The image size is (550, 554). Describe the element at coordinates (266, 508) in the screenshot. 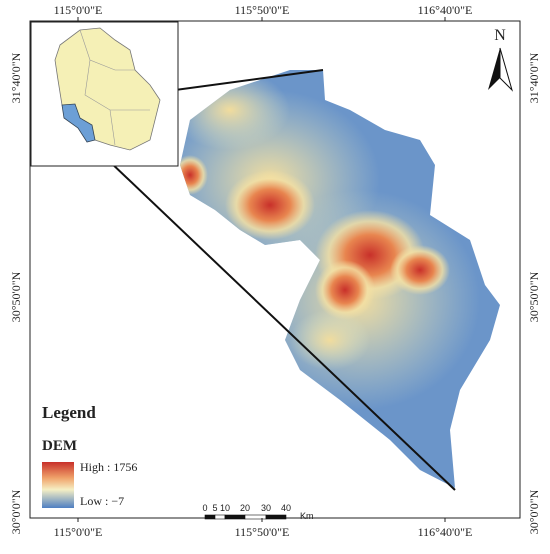

I see `scale-tick: 30` at that location.